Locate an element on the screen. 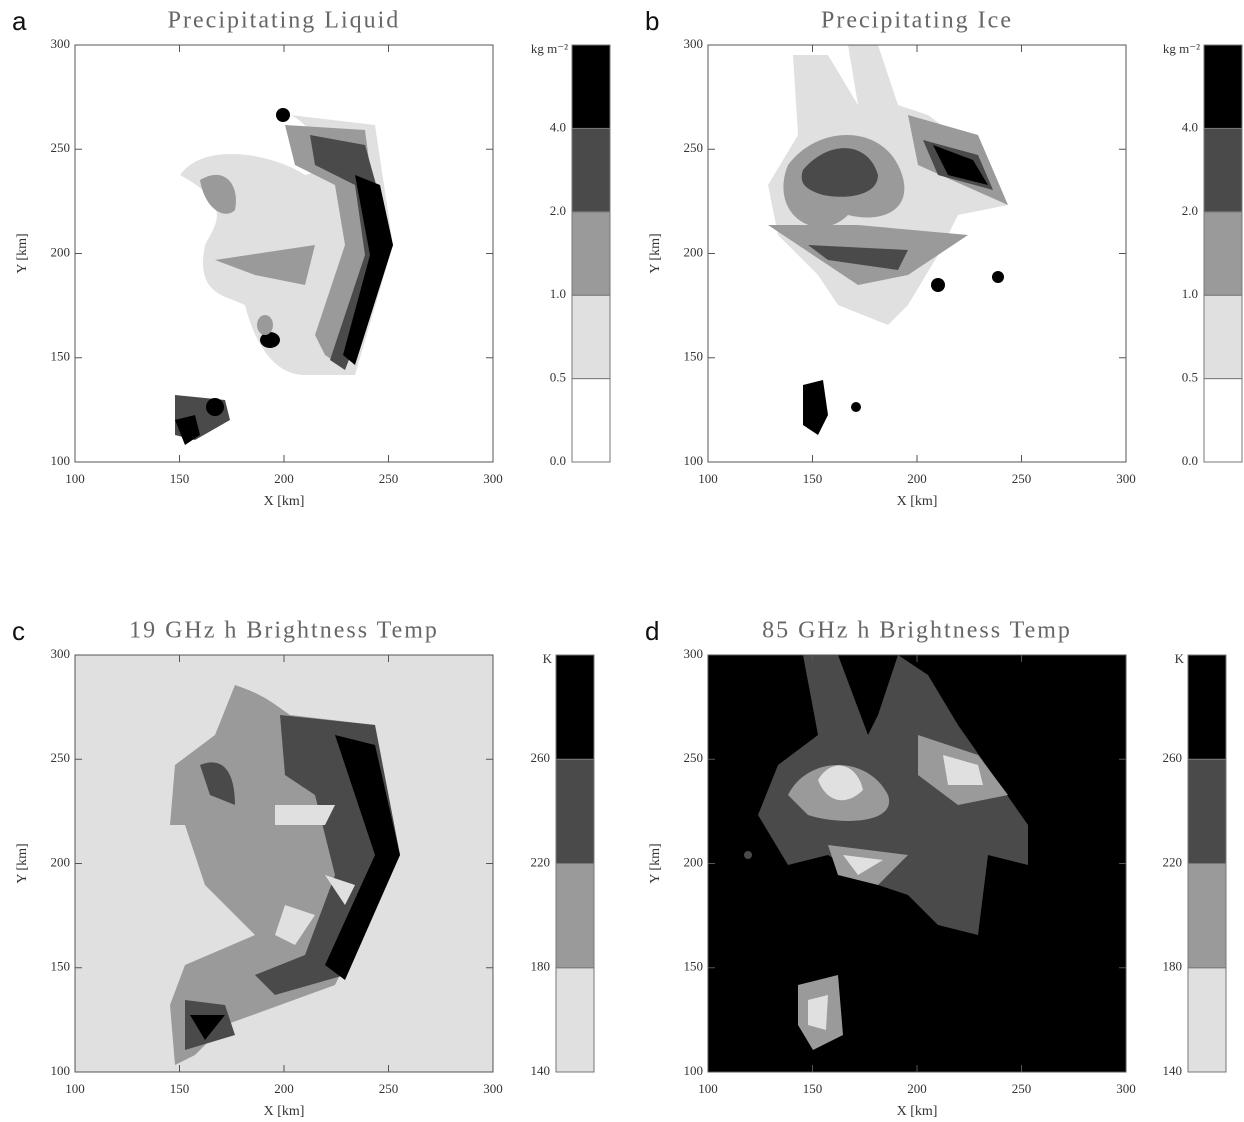 This screenshot has height=1122, width=1244. colorbar-label: 180 is located at coordinates (541, 966).